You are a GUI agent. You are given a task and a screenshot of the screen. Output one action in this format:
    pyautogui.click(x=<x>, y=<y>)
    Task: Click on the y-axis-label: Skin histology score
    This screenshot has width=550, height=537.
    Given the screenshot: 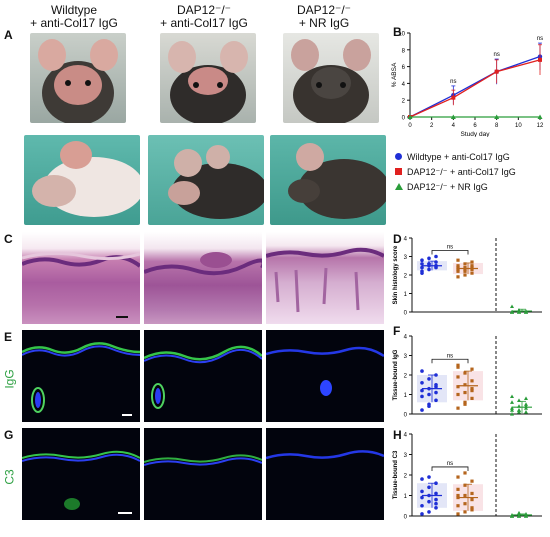 What is the action you would take?
    pyautogui.click(x=396, y=274)
    